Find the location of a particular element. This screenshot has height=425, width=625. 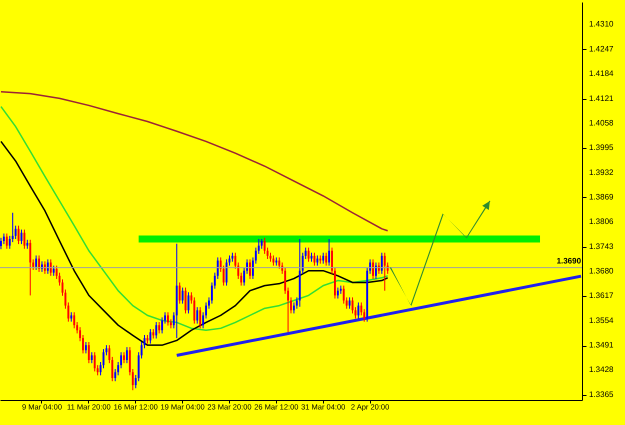

ref-line-label: 1.3690 is located at coordinates (569, 261).